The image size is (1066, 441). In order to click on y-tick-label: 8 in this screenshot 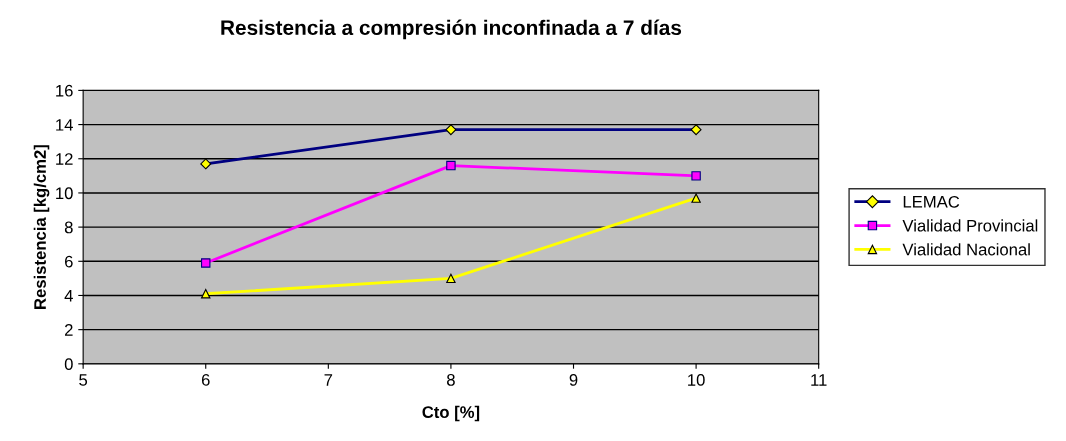, I will do `click(68, 227)`.